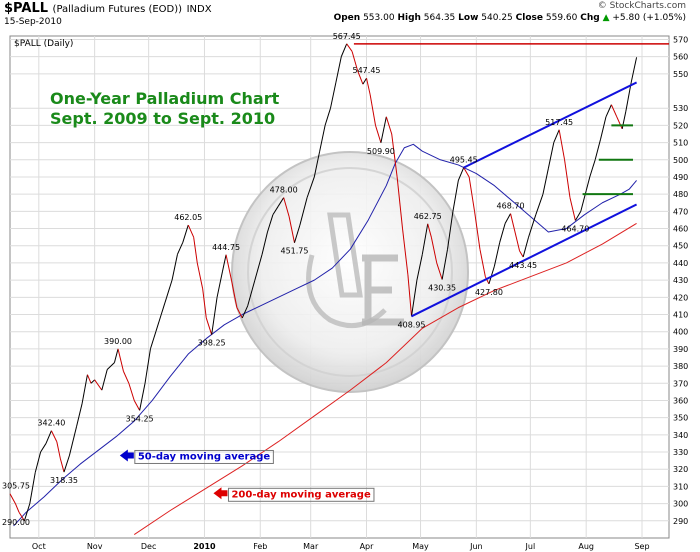  Describe the element at coordinates (680, 74) in the screenshot. I see `y-tick-label: 550` at that location.